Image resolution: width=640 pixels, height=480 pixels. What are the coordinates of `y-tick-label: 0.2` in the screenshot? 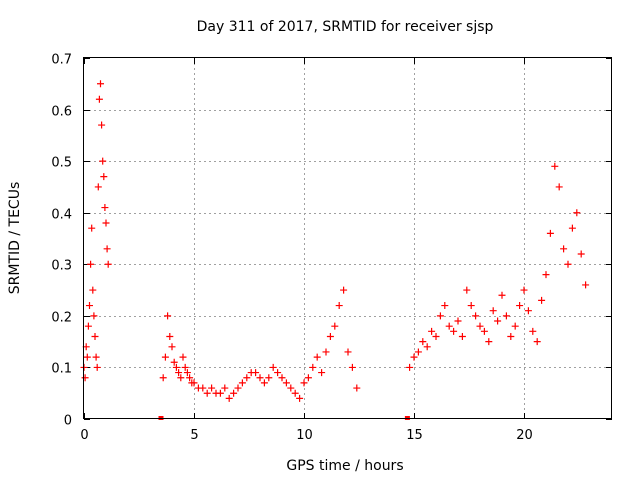 It's located at (61, 318).